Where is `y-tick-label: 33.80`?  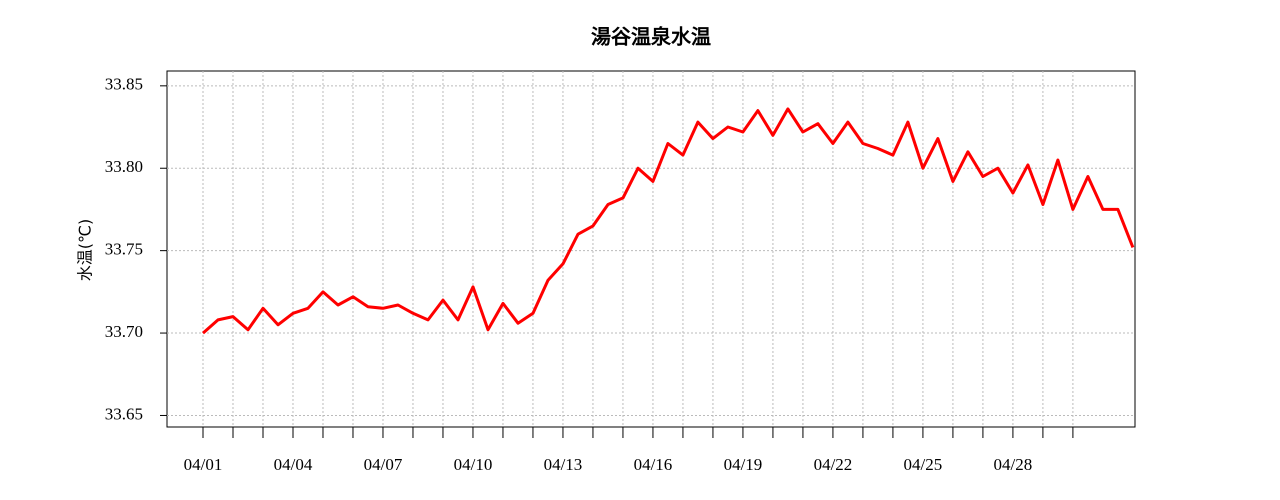
y-tick-label: 33.80 is located at coordinates (124, 166).